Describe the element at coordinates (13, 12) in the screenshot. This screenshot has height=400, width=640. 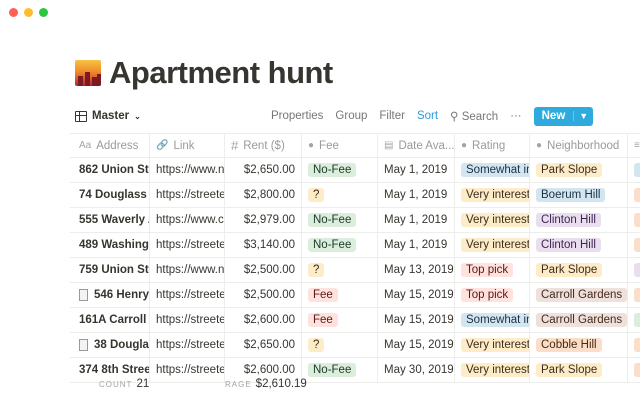
I see `close-button` at that location.